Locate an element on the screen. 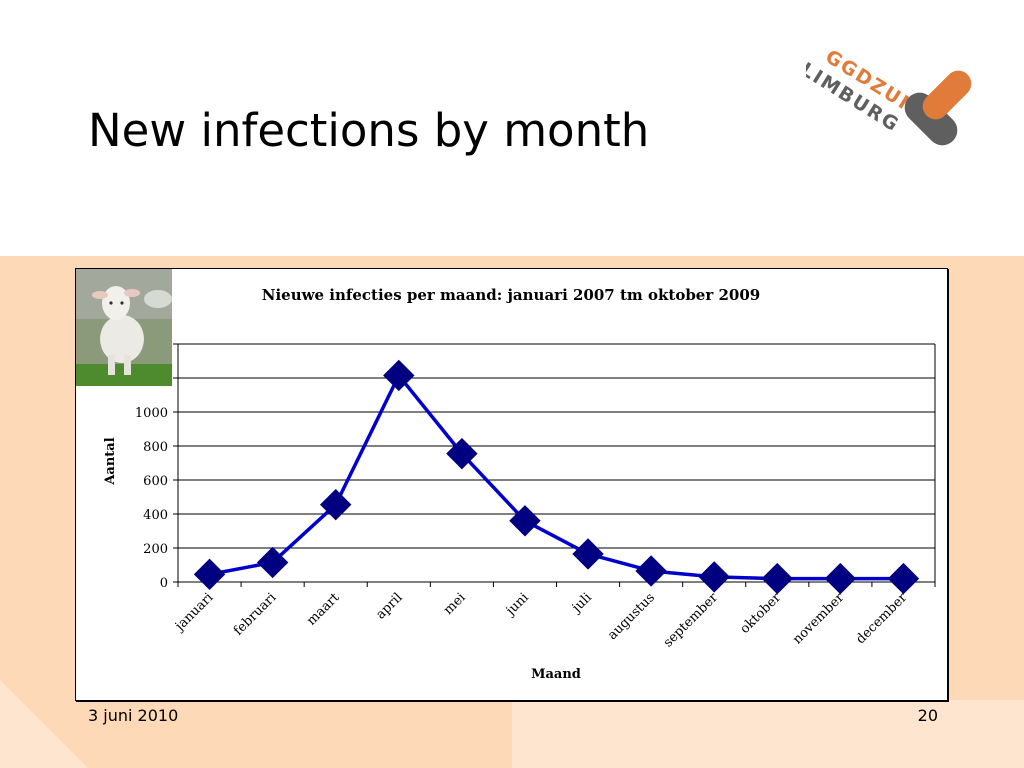 Image resolution: width=1024 pixels, height=768 pixels. background-band-light is located at coordinates (768, 734).